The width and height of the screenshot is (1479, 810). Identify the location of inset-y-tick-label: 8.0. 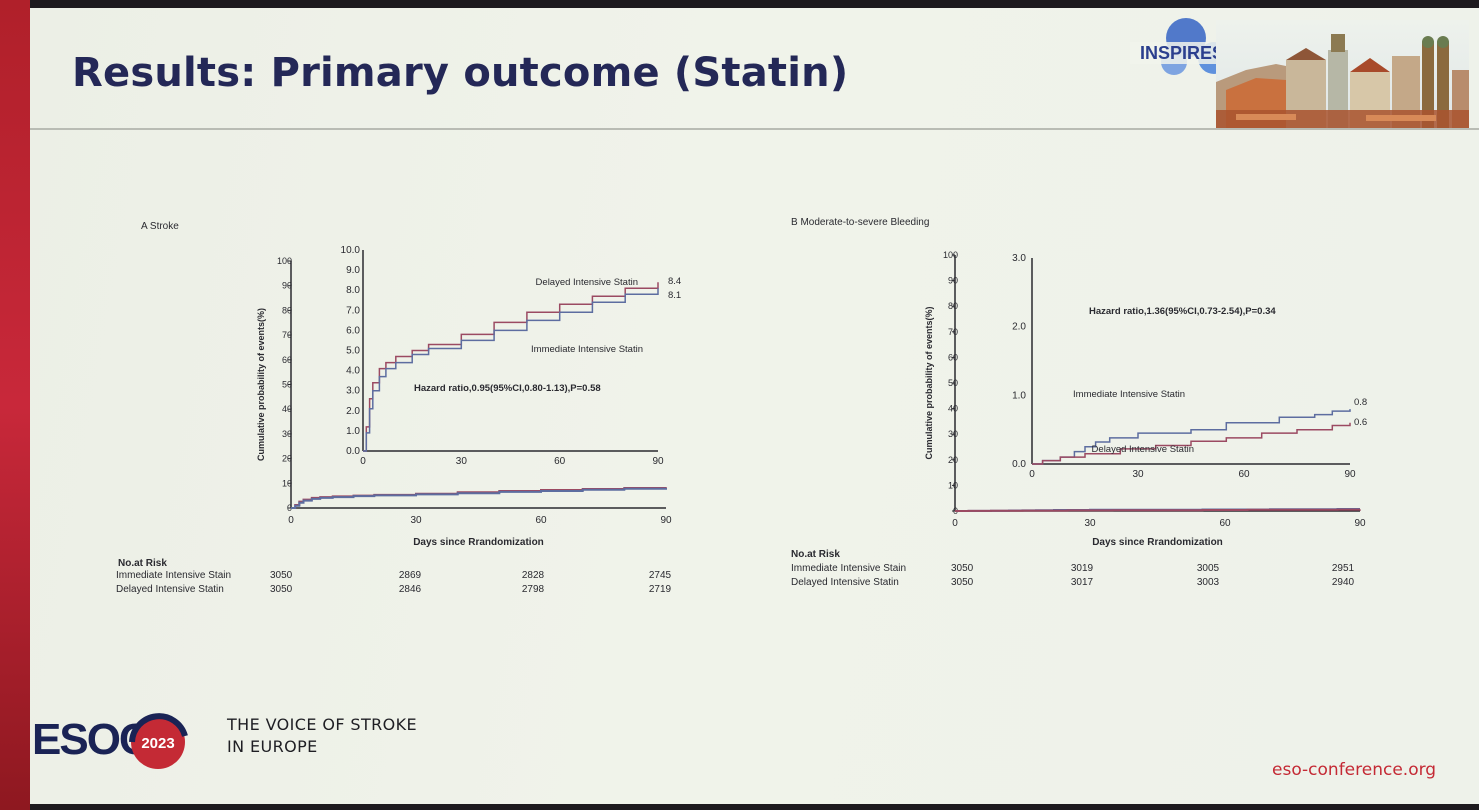
(353, 290).